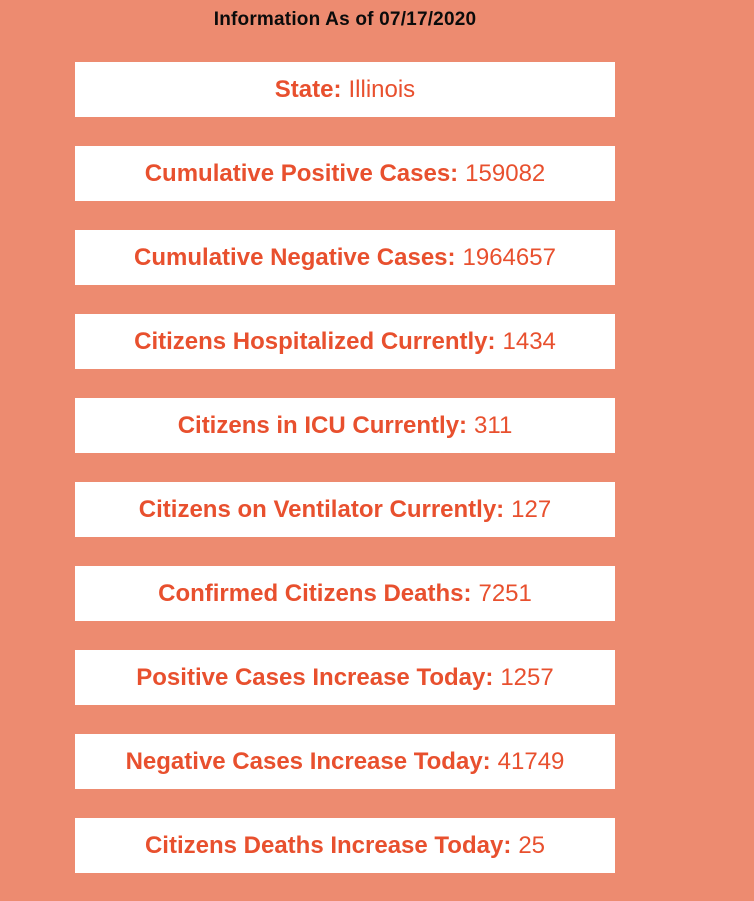 This screenshot has width=754, height=901. Describe the element at coordinates (345, 19) in the screenshot. I see `page-title: Information As of 07/17/2020` at that location.